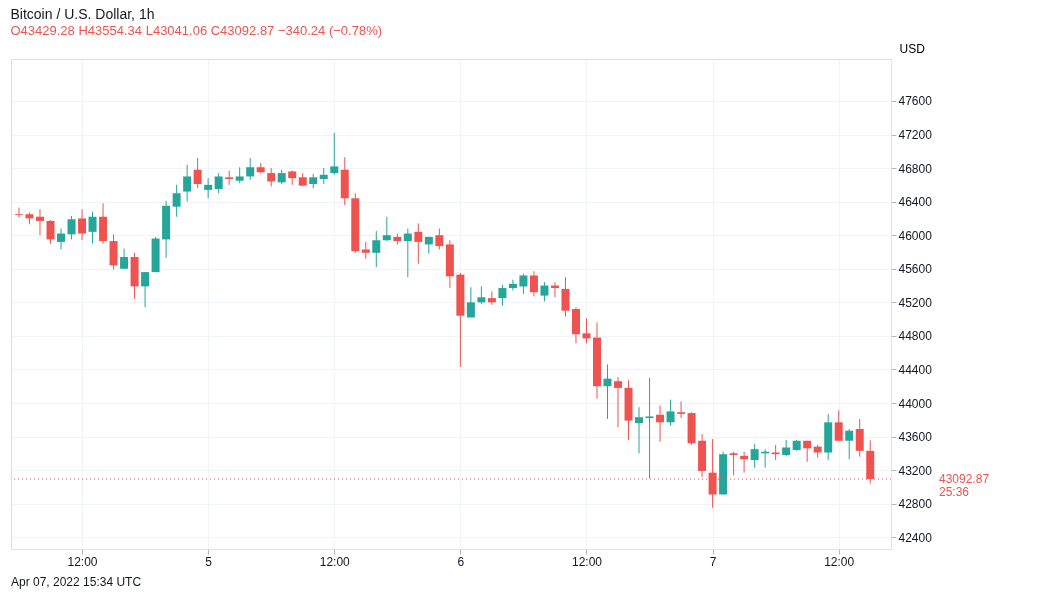 The height and width of the screenshot is (600, 1050). I want to click on y-tick-label: 45200, so click(915, 302).